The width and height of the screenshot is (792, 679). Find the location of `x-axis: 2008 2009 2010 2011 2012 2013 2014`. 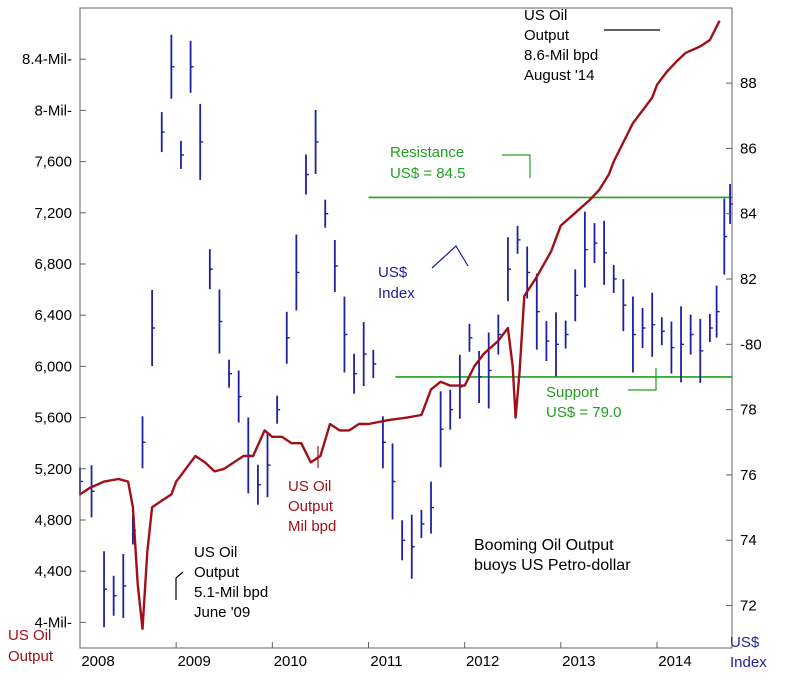

x-axis: 2008 2009 2010 2011 2012 2013 2014 is located at coordinates (385, 656).